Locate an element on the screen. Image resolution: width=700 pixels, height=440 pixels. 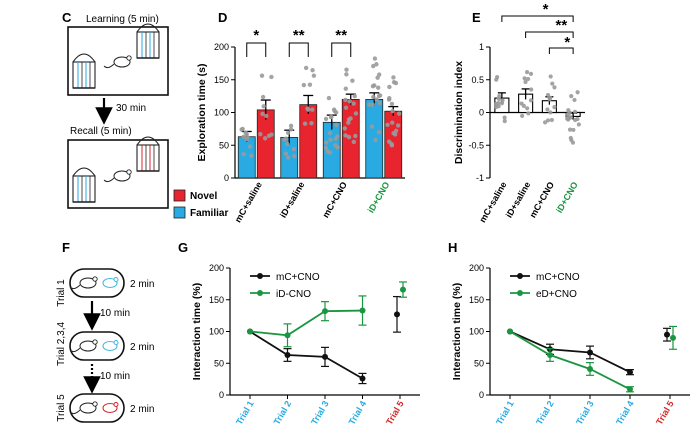
legend-label: iD-CNO is located at coordinates (293, 294).